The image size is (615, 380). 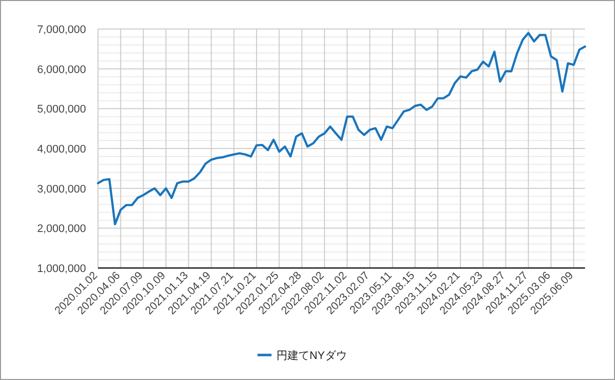 What do you see at coordinates (311, 355) in the screenshot?
I see `legend-label: 円建てNYダウ` at bounding box center [311, 355].